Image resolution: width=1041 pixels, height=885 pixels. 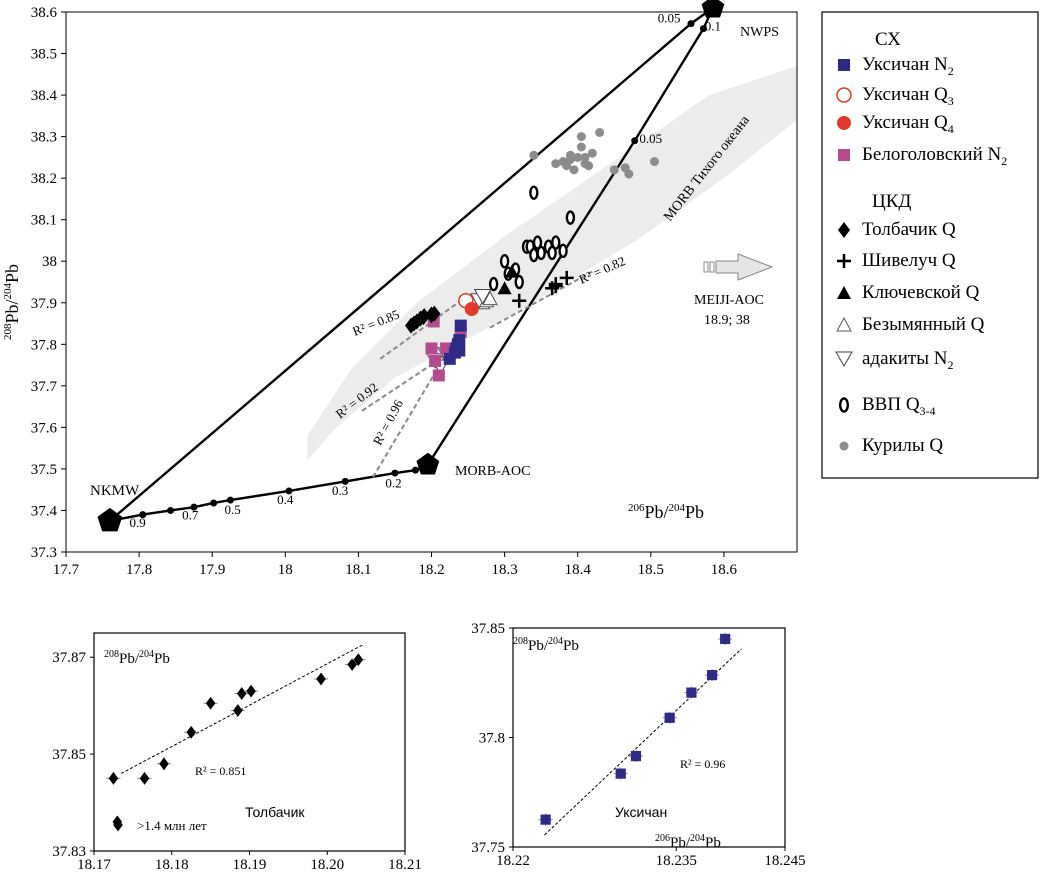 I want to click on x-tick-label-5: 18.2, so click(x=431, y=570).